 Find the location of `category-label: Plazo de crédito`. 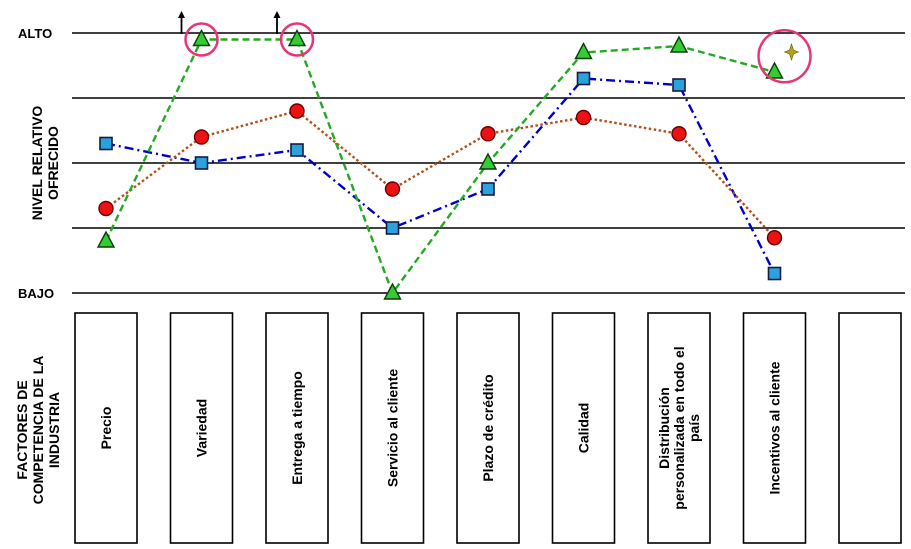

category-label: Plazo de crédito is located at coordinates (488, 427).